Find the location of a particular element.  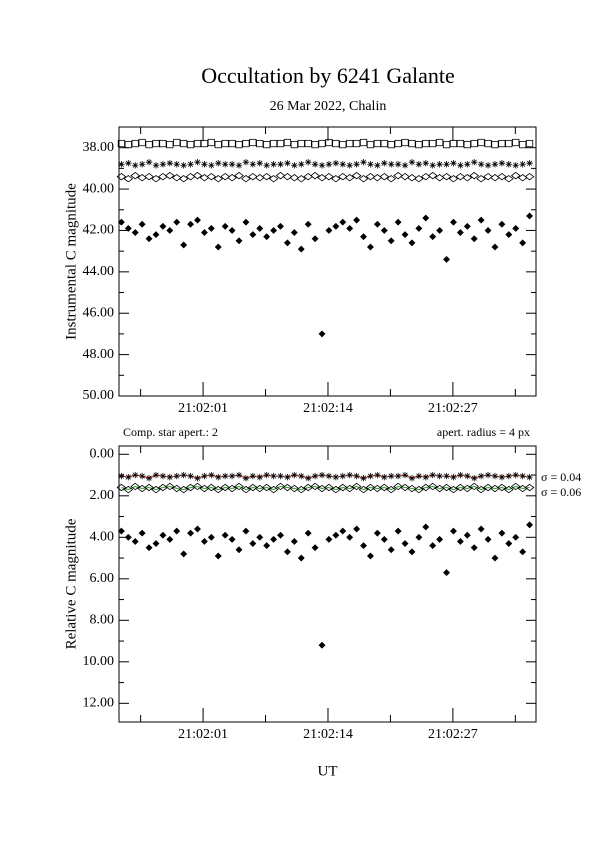

chart-title: Occultation by 6241 Galante is located at coordinates (328, 75).